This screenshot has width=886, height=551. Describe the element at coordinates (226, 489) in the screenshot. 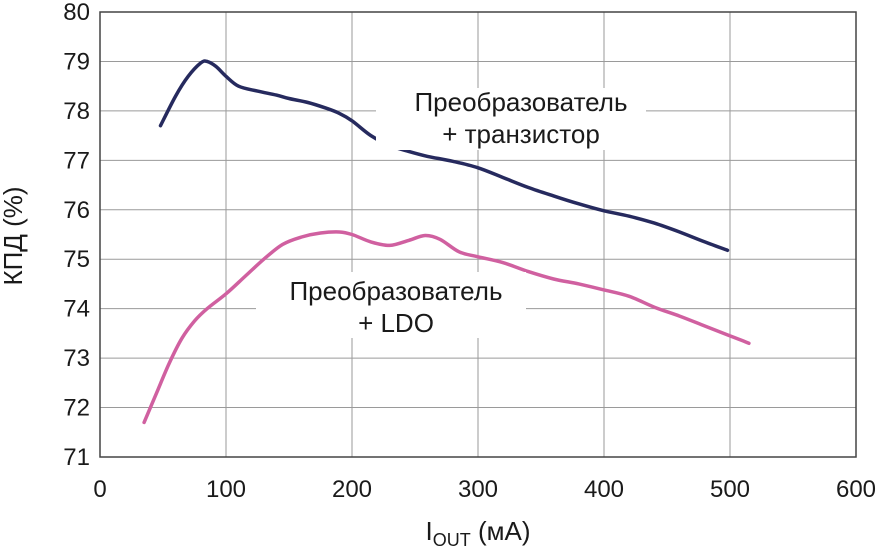

I see `x-tick-label: 100` at that location.